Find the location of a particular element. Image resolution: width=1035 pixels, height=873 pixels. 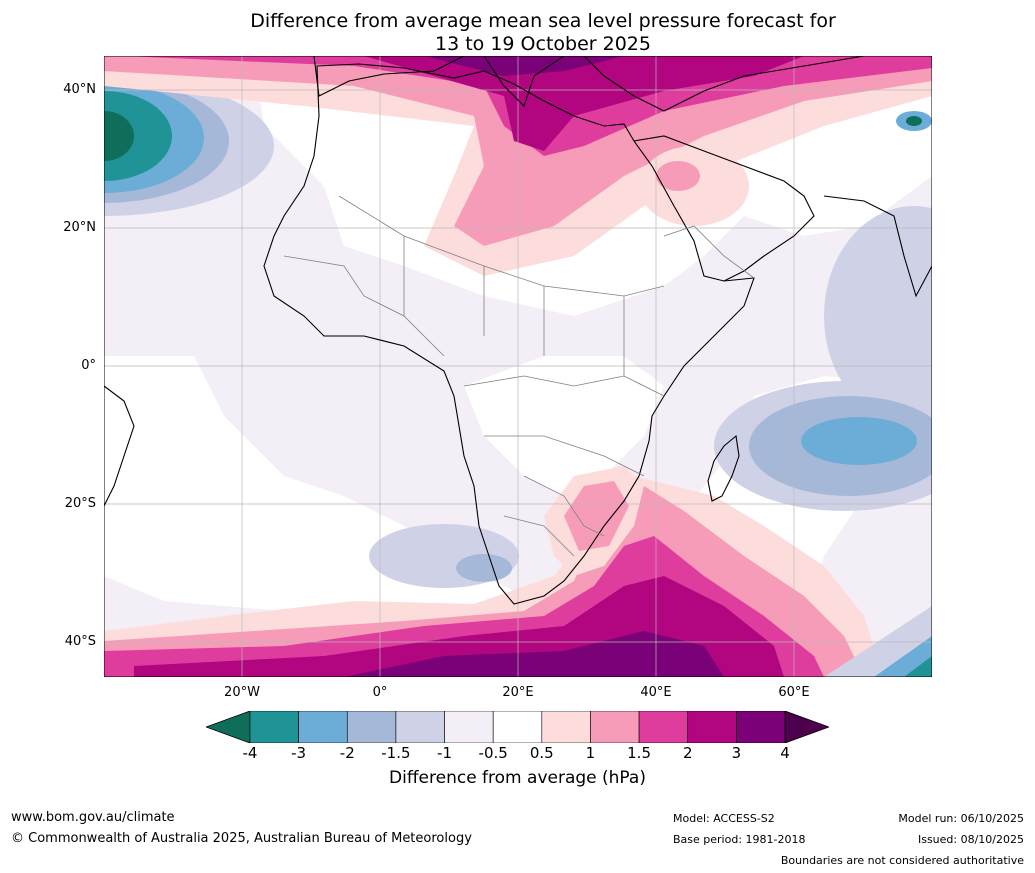

footer-model-run: Model run: 06/10/2025 is located at coordinates (961, 818).